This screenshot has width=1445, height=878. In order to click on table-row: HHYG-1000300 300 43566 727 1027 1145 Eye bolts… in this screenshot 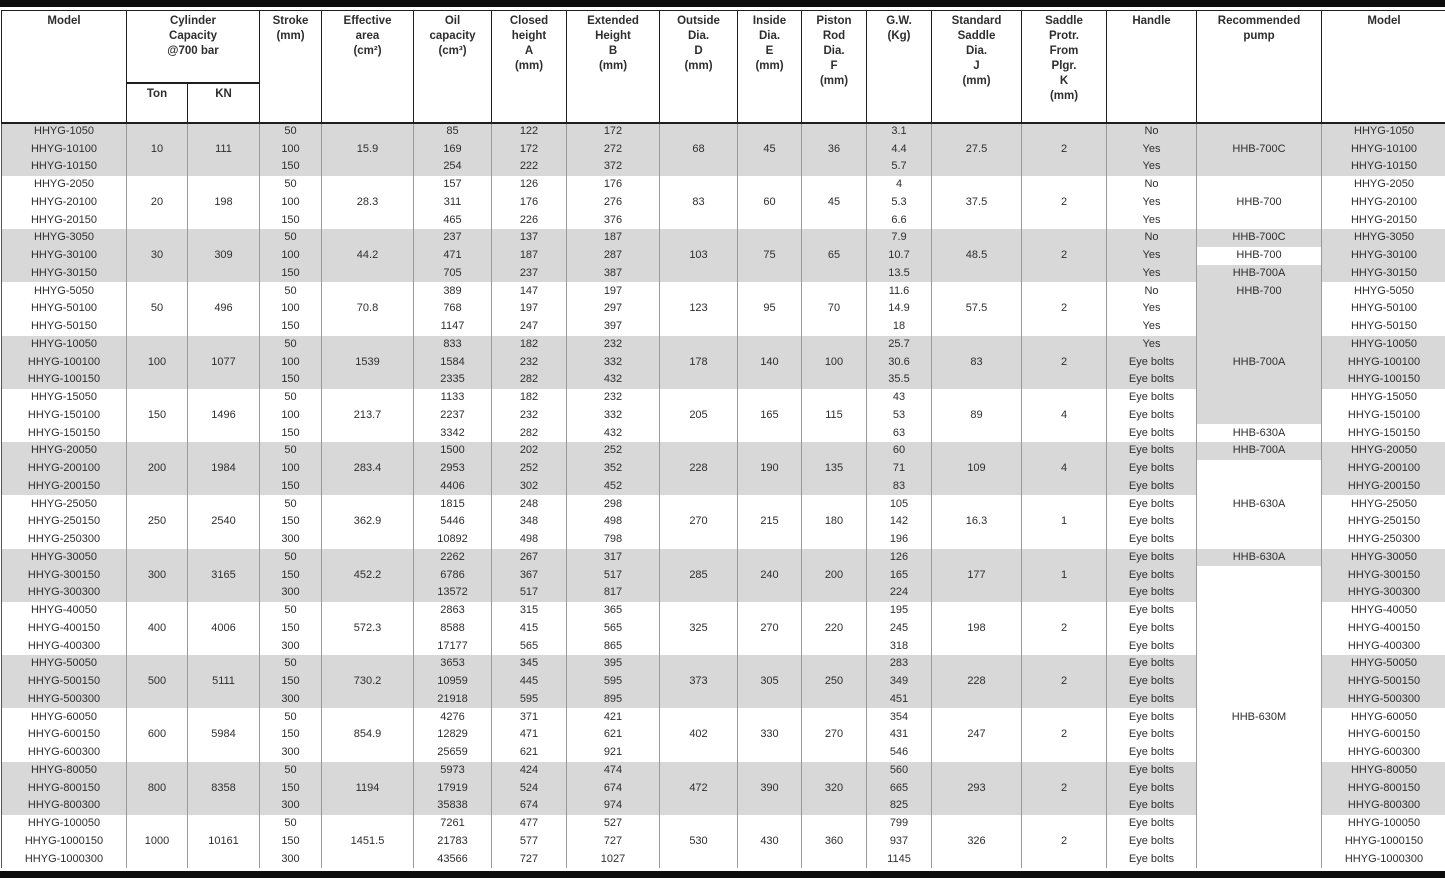, I will do `click(723, 859)`.